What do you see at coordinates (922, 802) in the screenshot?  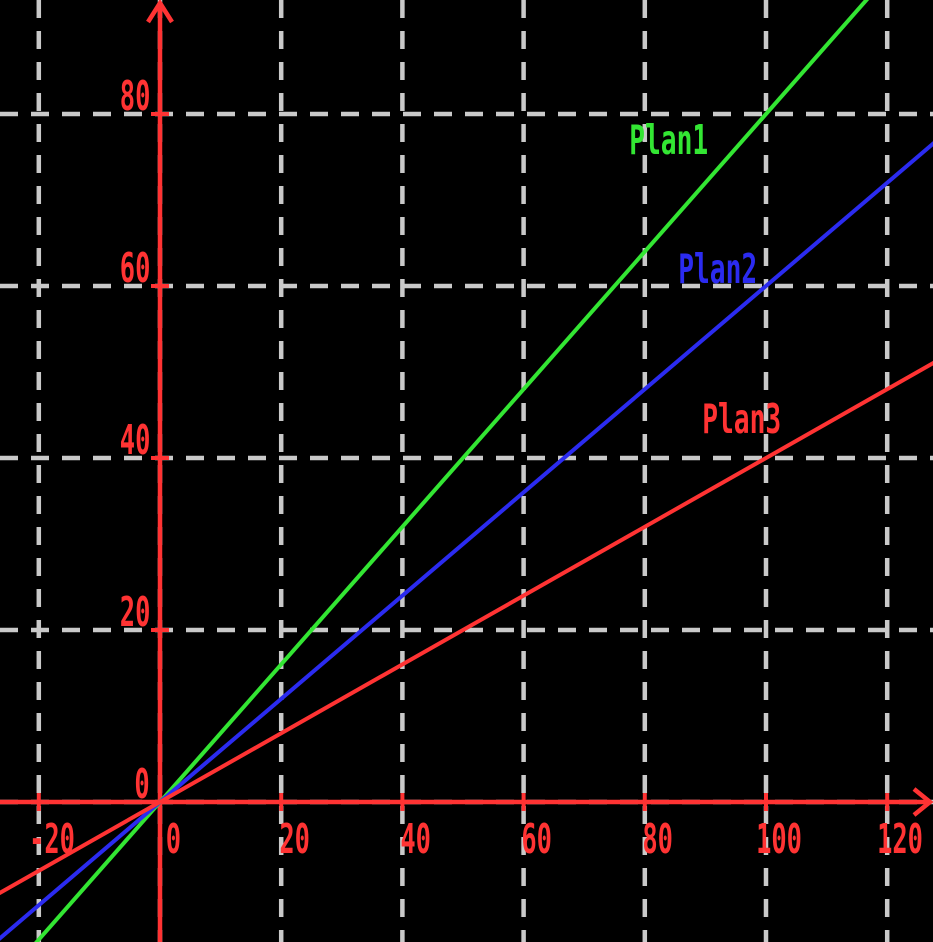 I see `x-axis-arrow-icon` at bounding box center [922, 802].